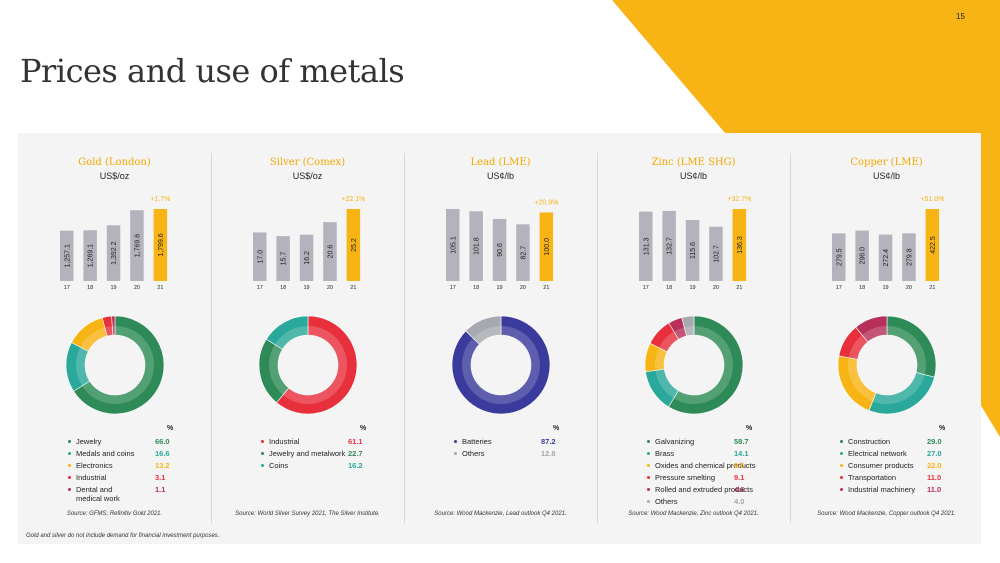 The height and width of the screenshot is (563, 1000). What do you see at coordinates (330, 252) in the screenshot?
I see `bar-value-label: 20.6` at bounding box center [330, 252].